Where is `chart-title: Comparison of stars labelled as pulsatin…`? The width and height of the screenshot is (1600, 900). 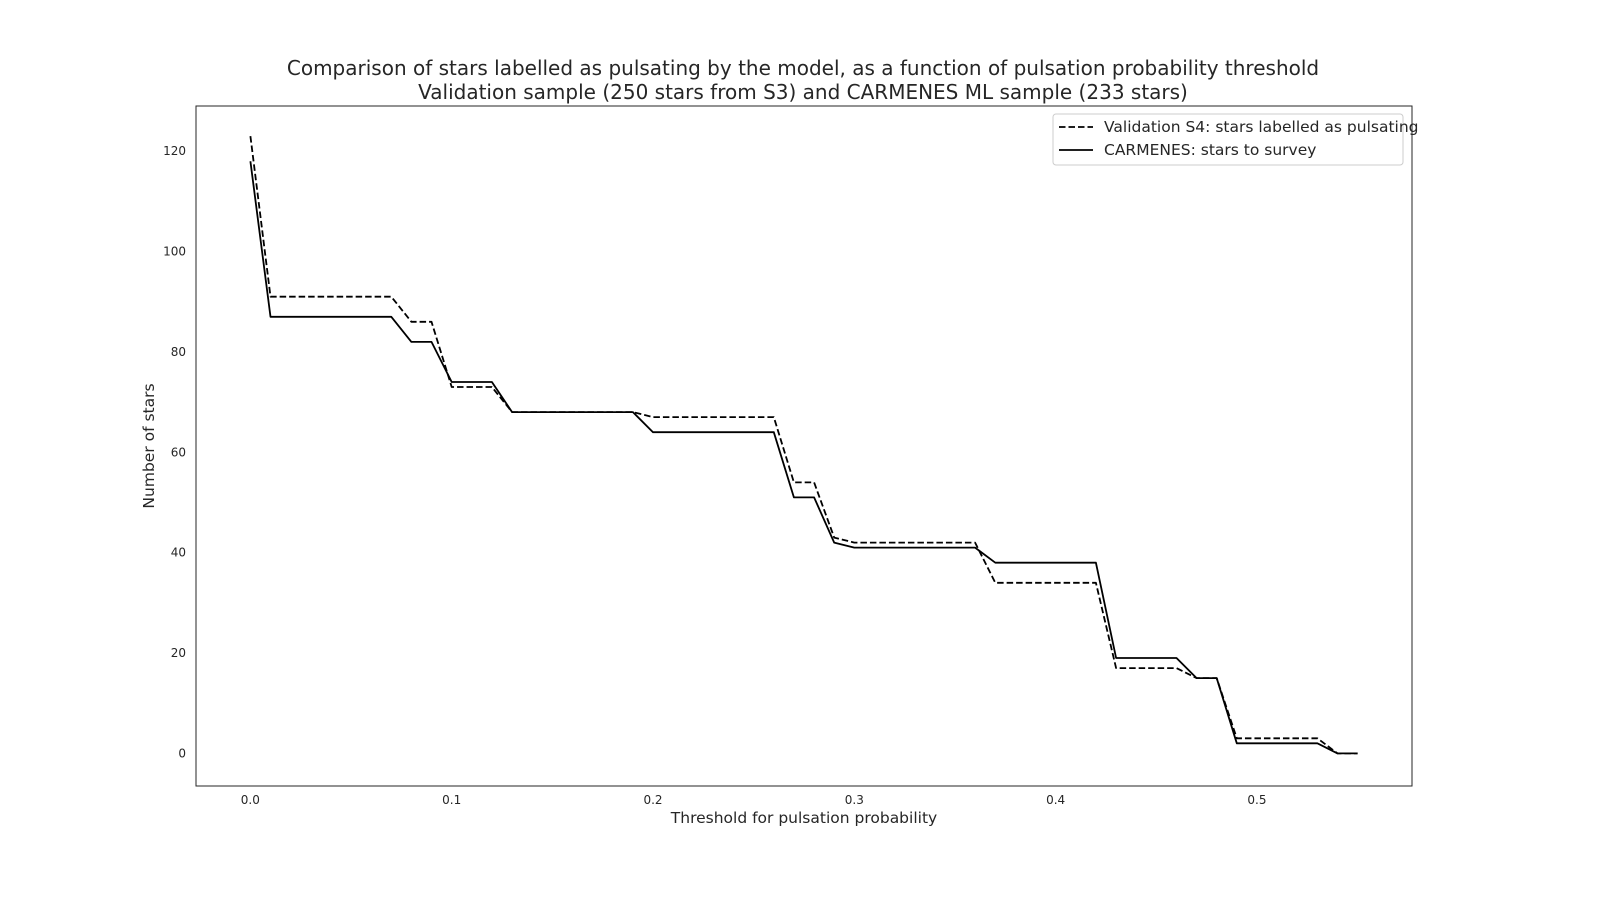 chart-title: Comparison of stars labelled as pulsatin… is located at coordinates (803, 68).